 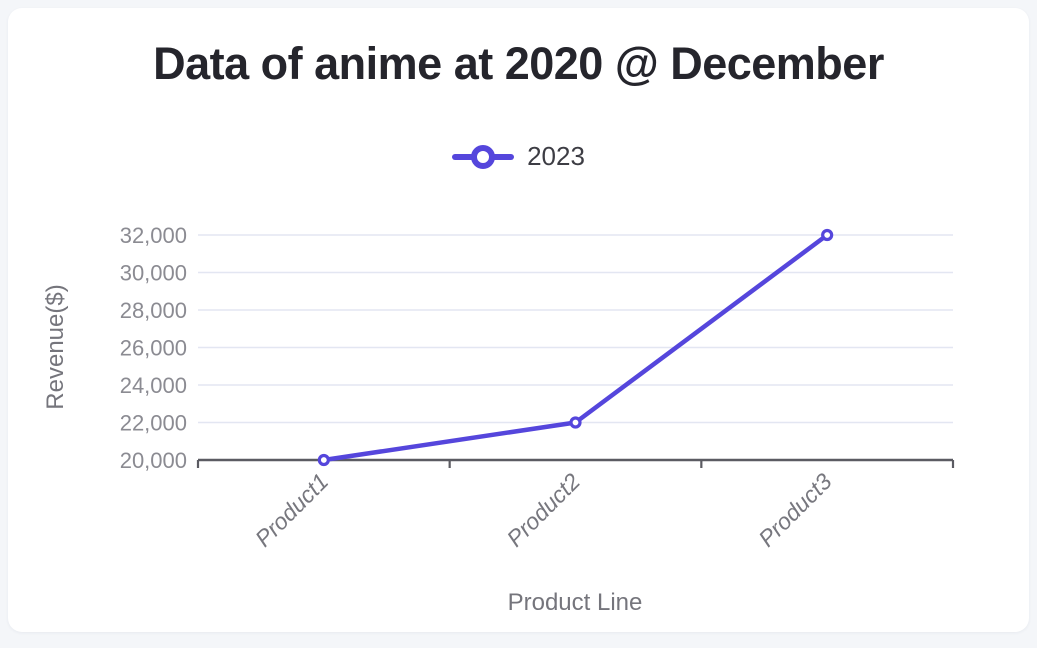 I want to click on x-tick-labels: Product1 Product2 Product3, so click(x=543, y=510).